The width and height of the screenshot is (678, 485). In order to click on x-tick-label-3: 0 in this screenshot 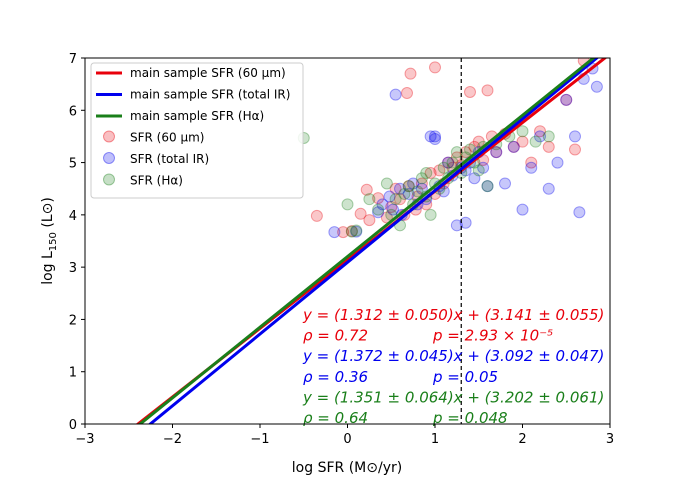, I will do `click(347, 439)`.